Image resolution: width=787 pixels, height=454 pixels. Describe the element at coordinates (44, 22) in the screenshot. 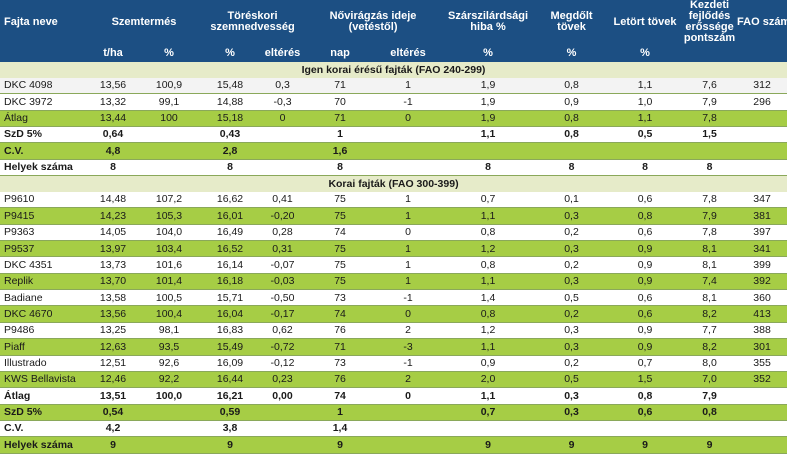

I see `col-fajta-neve: Fajta neve` at that location.